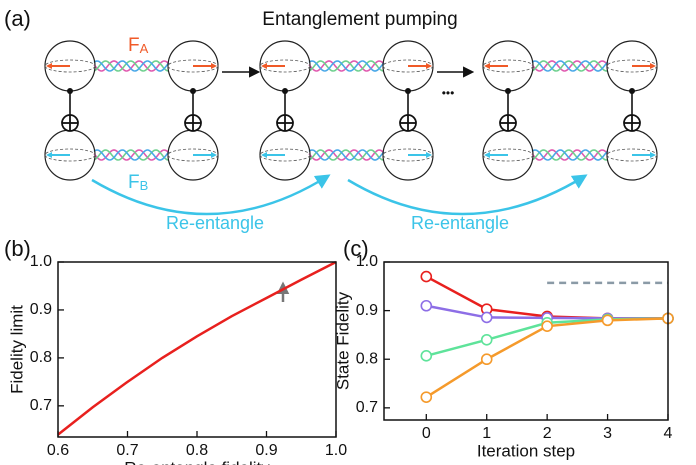 The width and height of the screenshot is (696, 465). What do you see at coordinates (526, 341) in the screenshot?
I see `plot-frame` at bounding box center [526, 341].